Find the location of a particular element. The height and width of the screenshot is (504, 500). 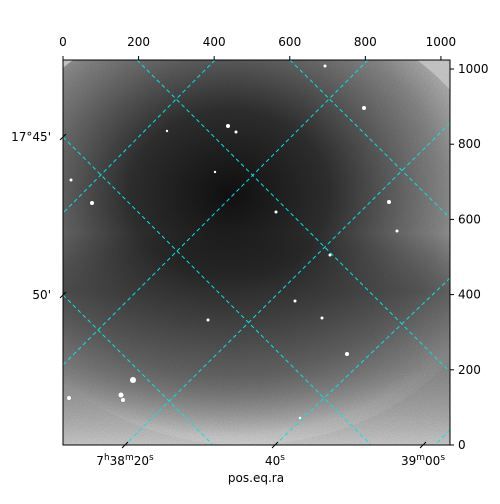

right-tick-label: 600 is located at coordinates (469, 219).